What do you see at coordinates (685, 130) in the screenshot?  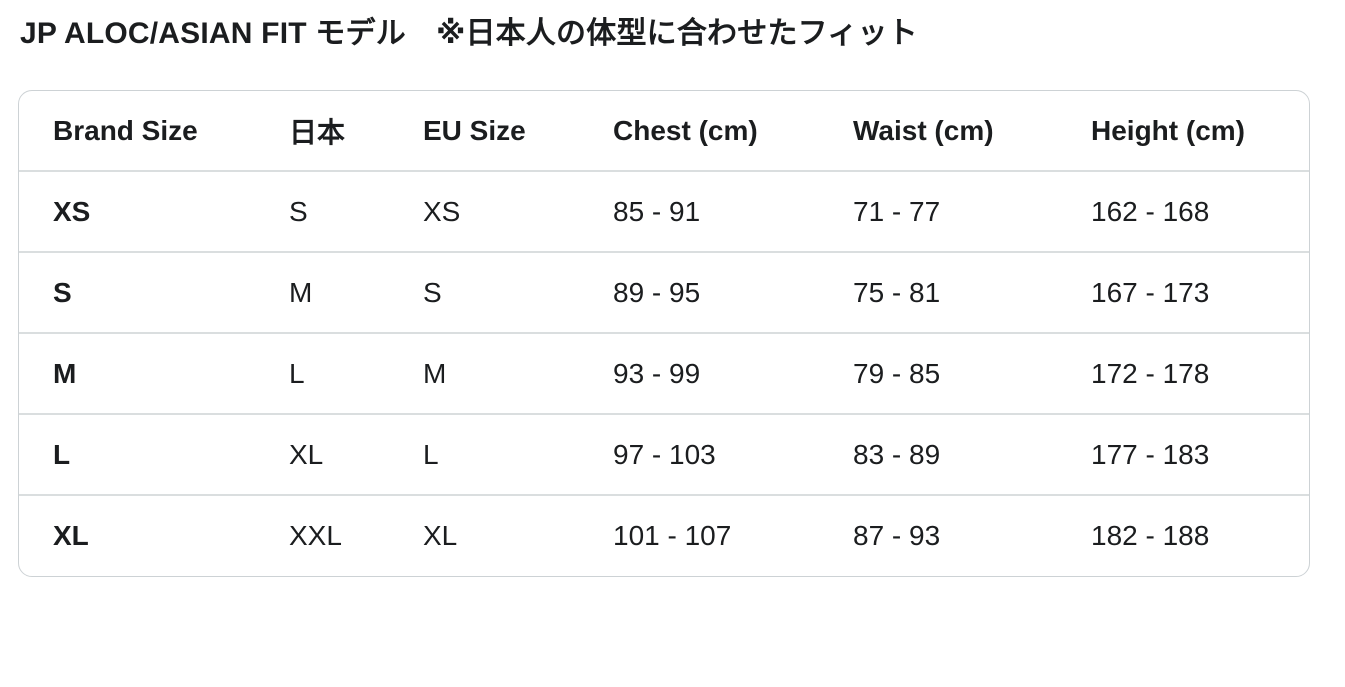 I see `column-header-chest: Chest (cm)` at bounding box center [685, 130].